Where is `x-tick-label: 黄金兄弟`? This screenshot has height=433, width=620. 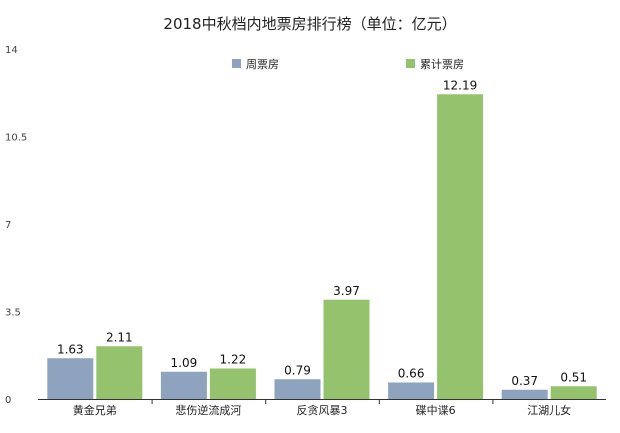 x-tick-label: 黄金兄弟 is located at coordinates (95, 410).